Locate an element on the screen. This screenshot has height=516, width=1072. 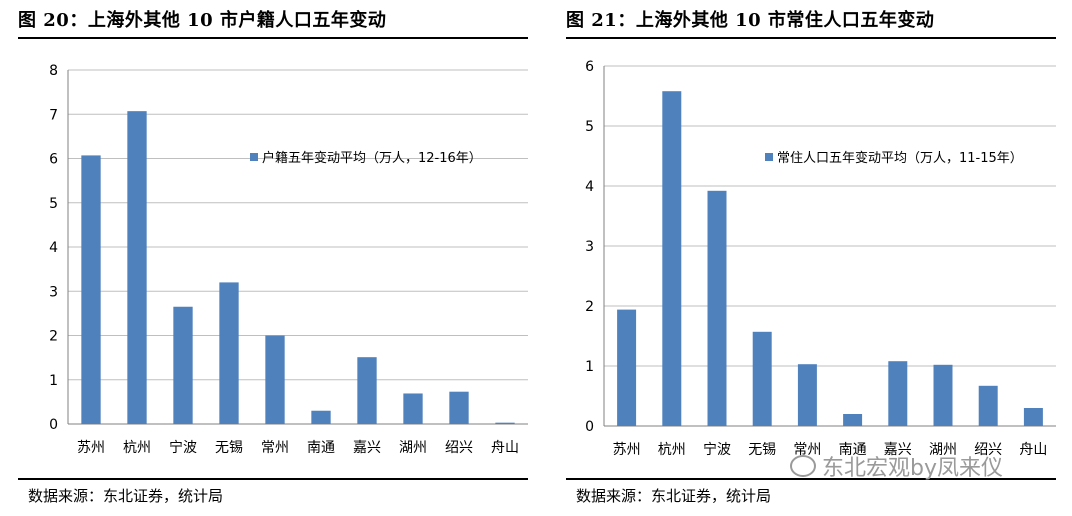
legend-label: 常住人口五年变动平均（万人，11-15年） is located at coordinates (900, 158).